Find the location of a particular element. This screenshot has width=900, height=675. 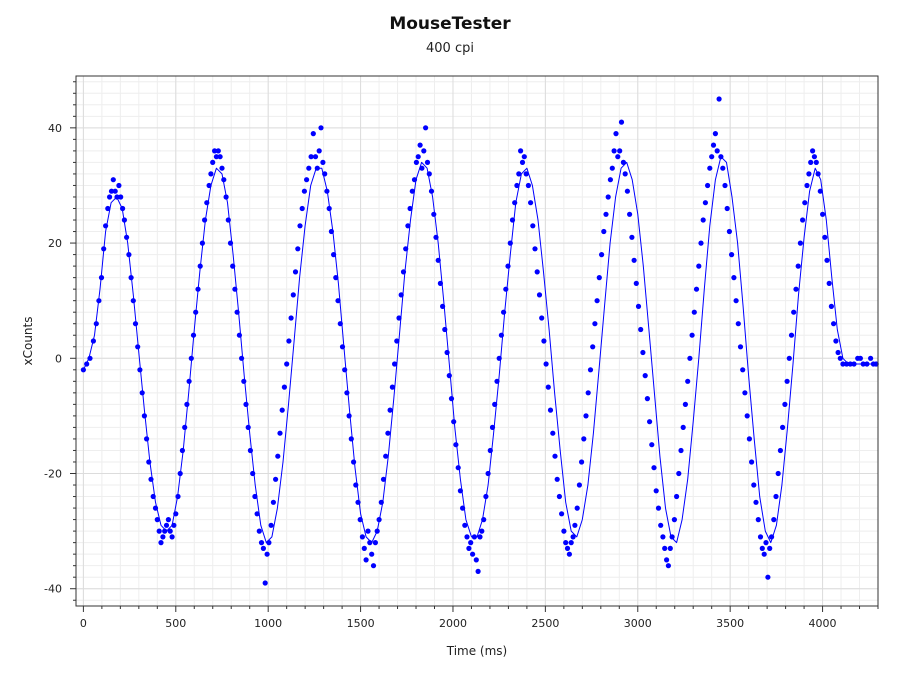

x-tick-label: 2500 is located at coordinates (545, 623).